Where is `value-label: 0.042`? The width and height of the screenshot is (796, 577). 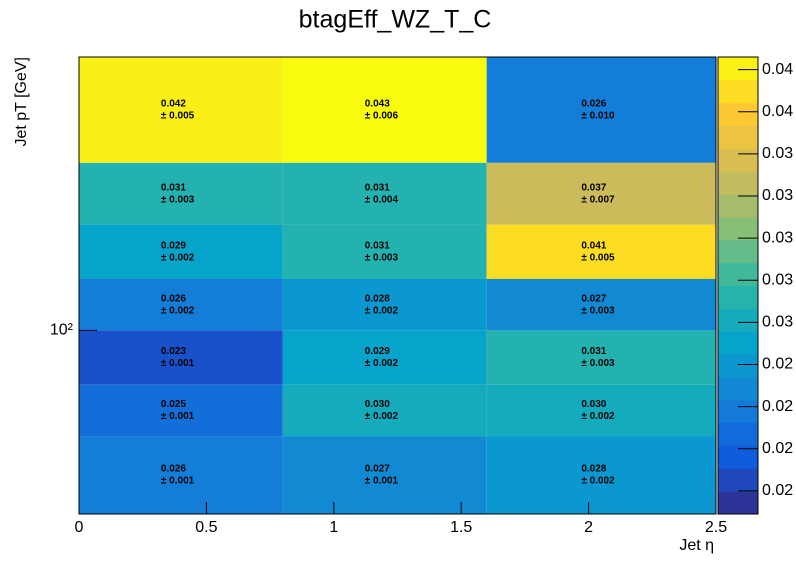 value-label: 0.042 is located at coordinates (173, 104).